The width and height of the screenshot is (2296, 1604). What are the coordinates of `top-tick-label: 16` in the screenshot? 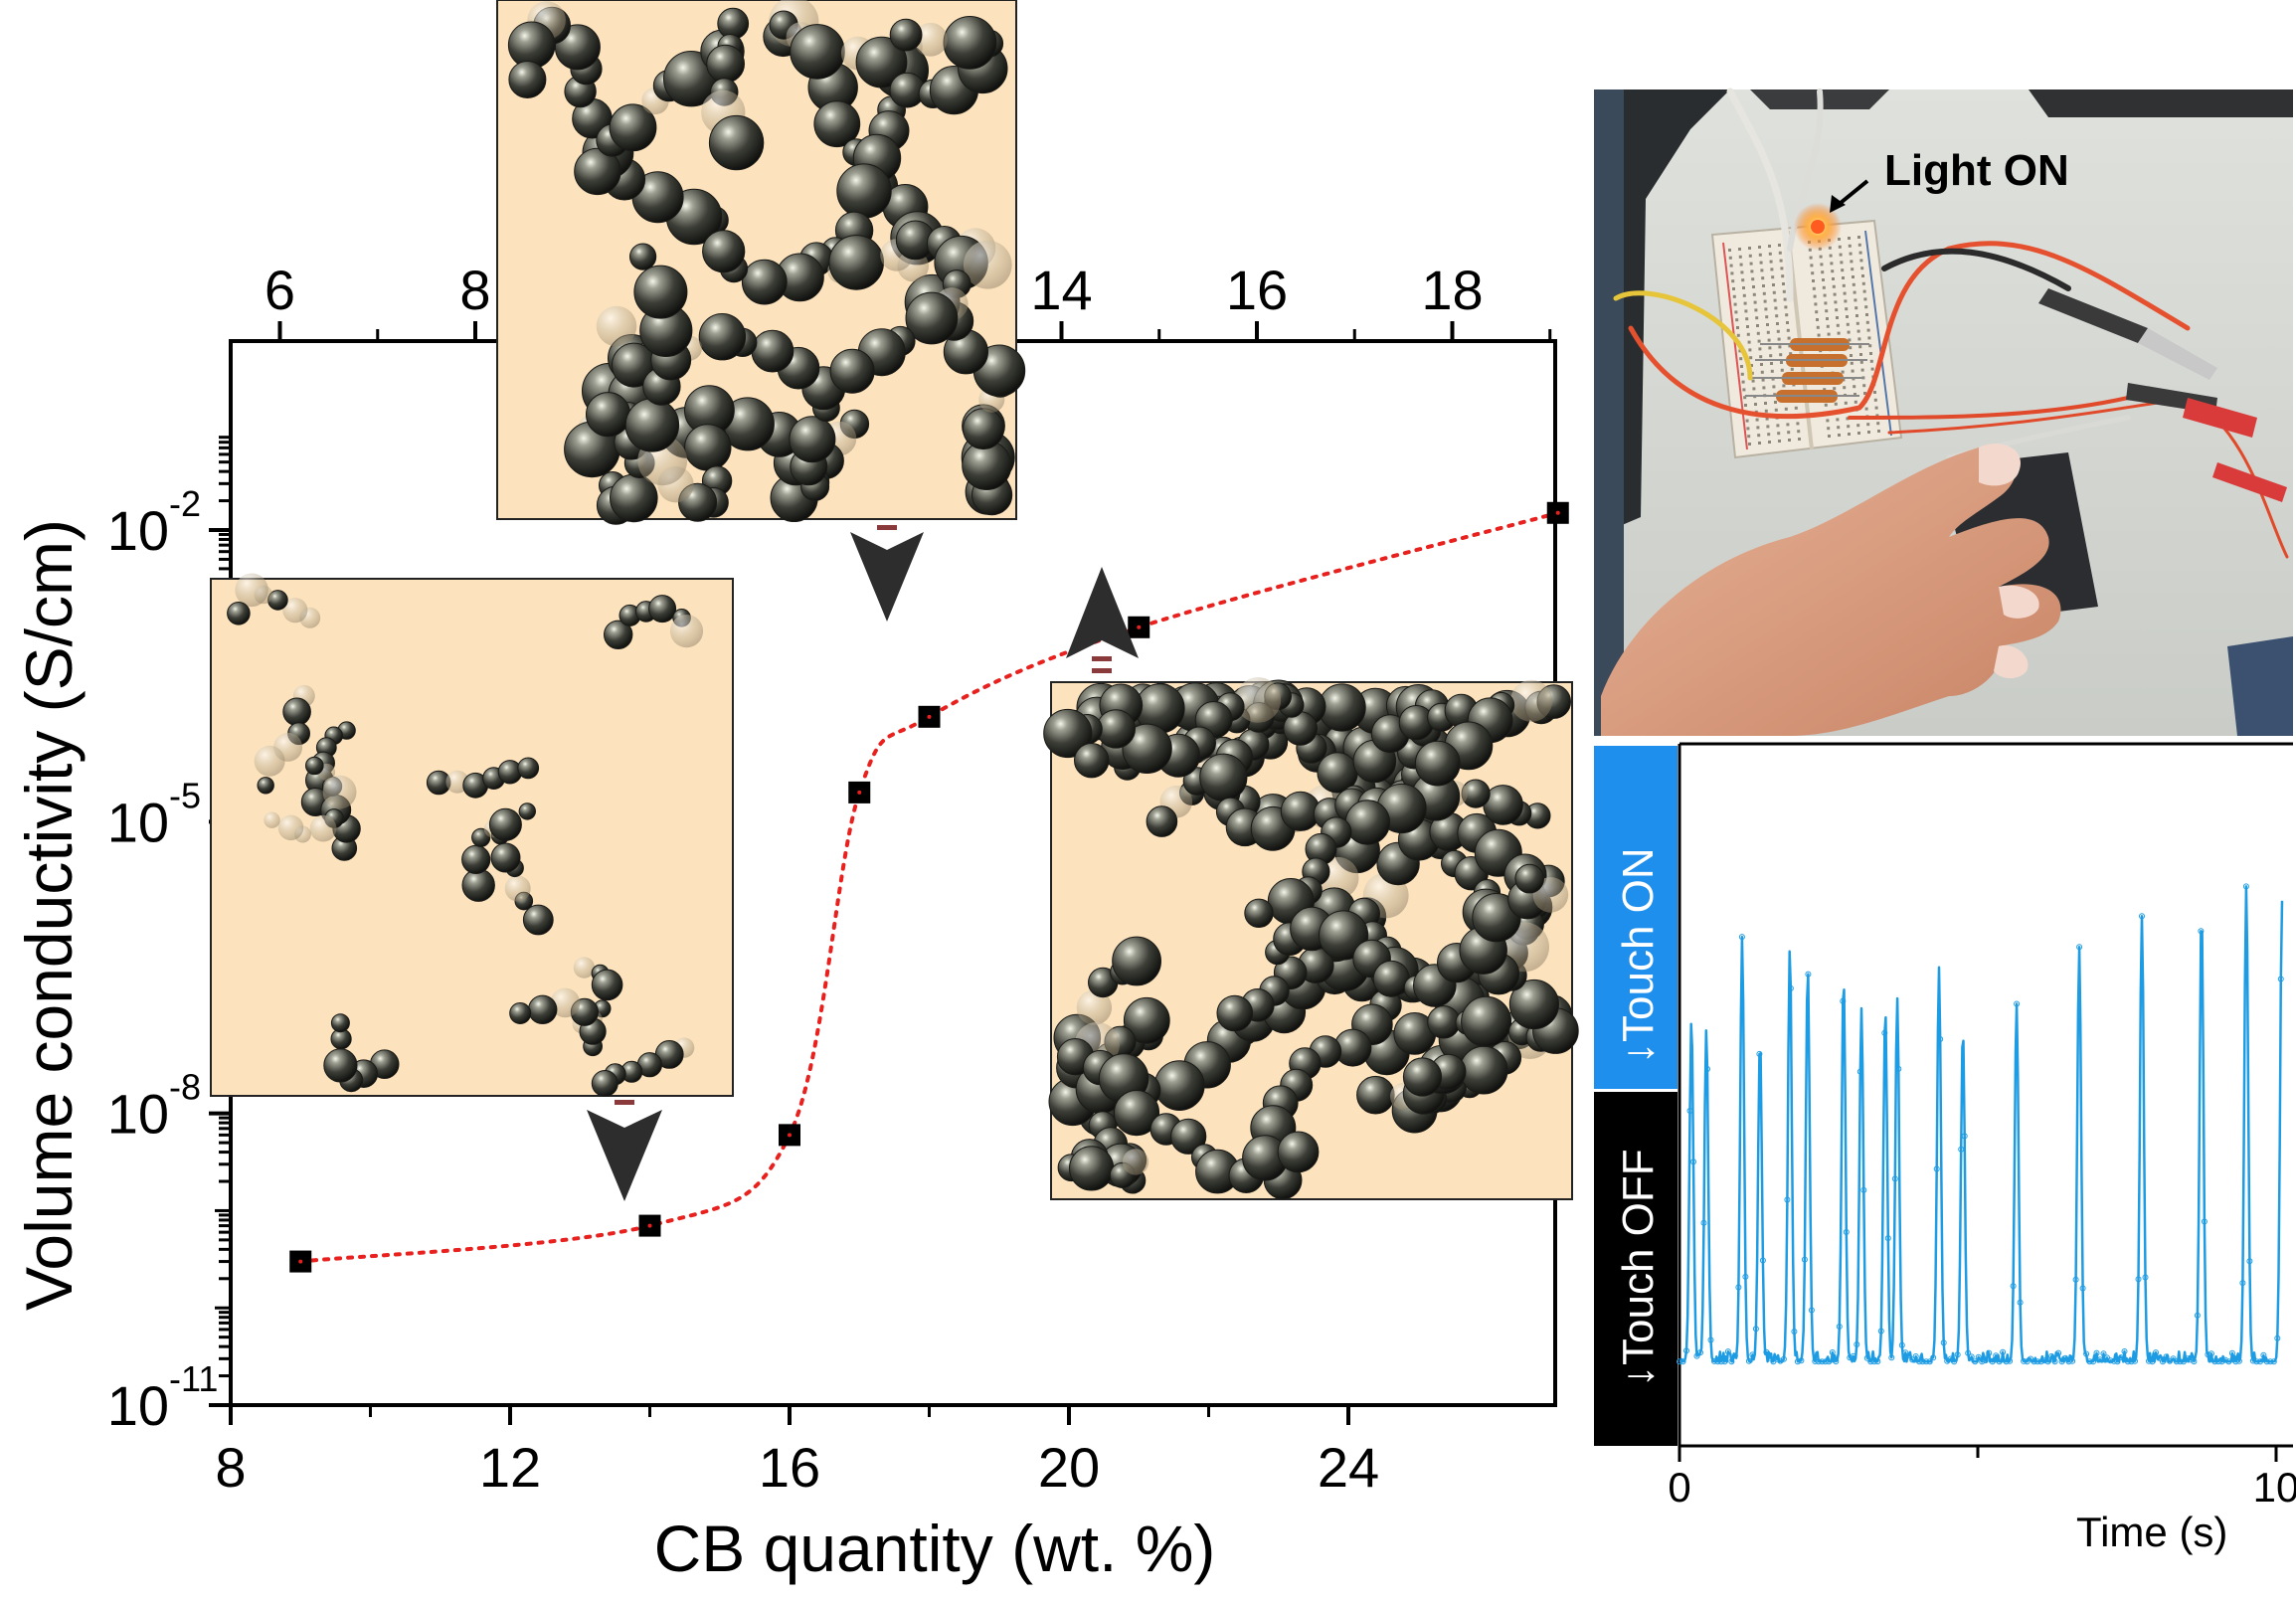 It's located at (1257, 290).